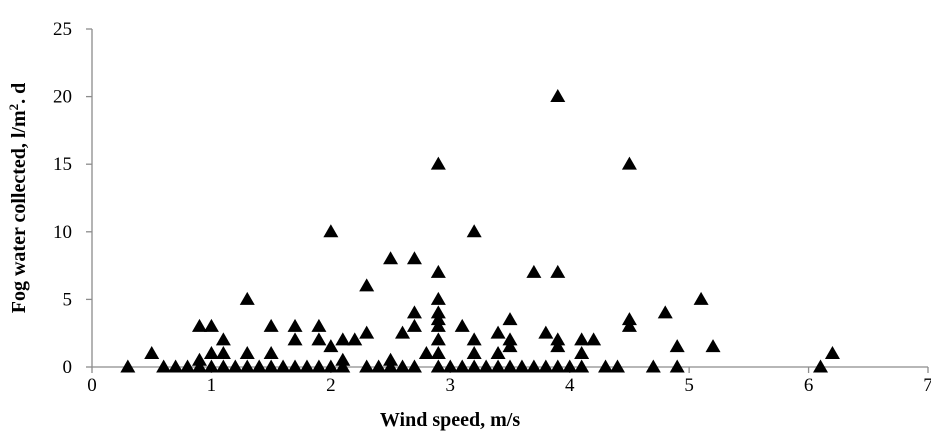 The width and height of the screenshot is (931, 433). I want to click on y-axis-title-end: . d, so click(19, 93).